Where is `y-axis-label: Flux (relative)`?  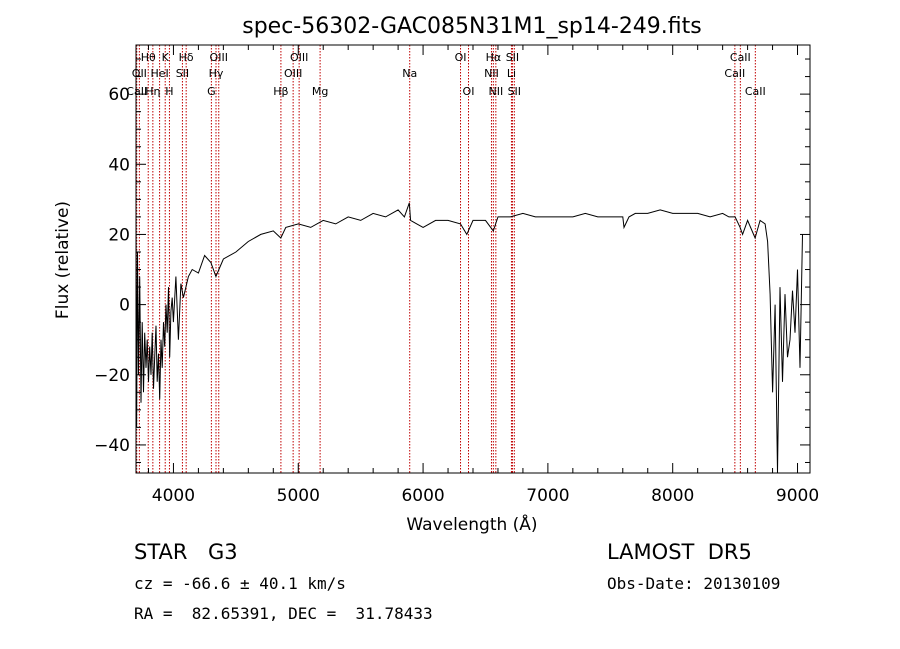
y-axis-label: Flux (relative) is located at coordinates (63, 260).